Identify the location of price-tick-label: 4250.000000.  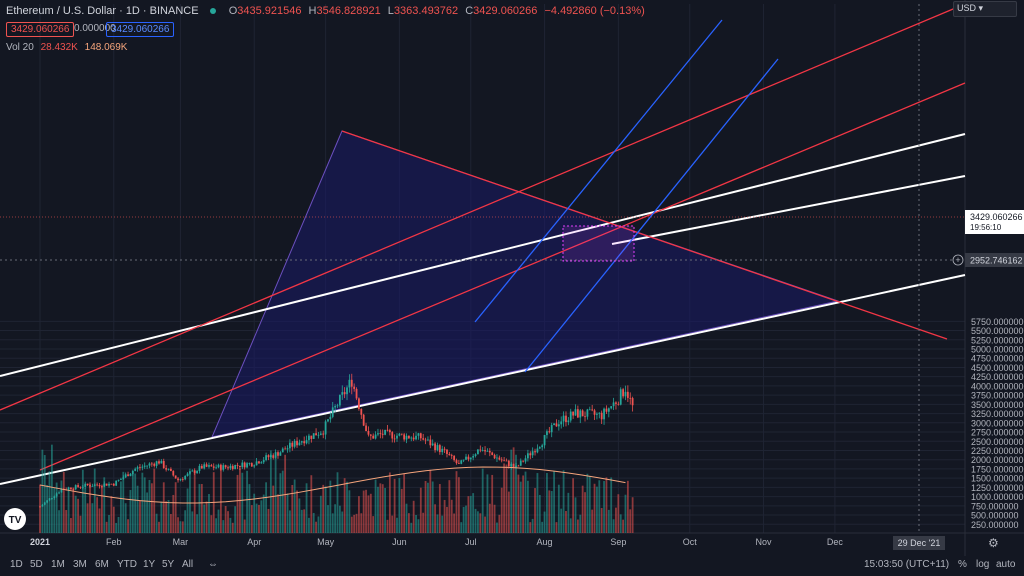
(997, 377).